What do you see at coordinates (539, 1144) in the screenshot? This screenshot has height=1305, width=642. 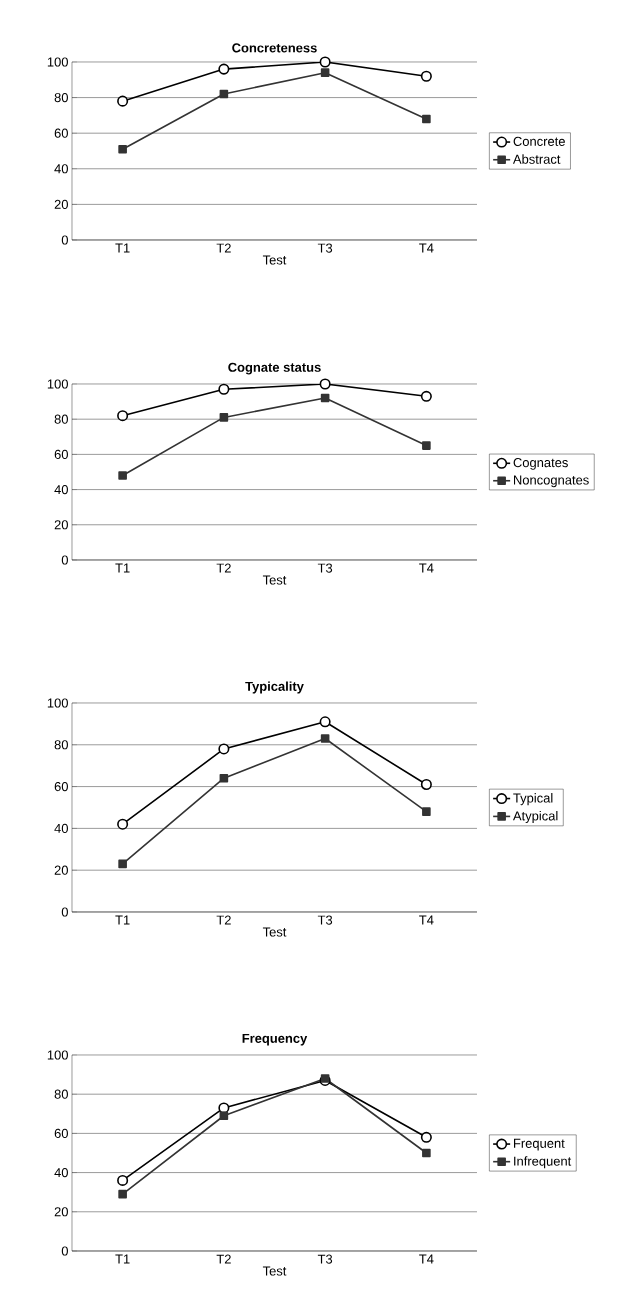 I see `legend-label: Frequent` at bounding box center [539, 1144].